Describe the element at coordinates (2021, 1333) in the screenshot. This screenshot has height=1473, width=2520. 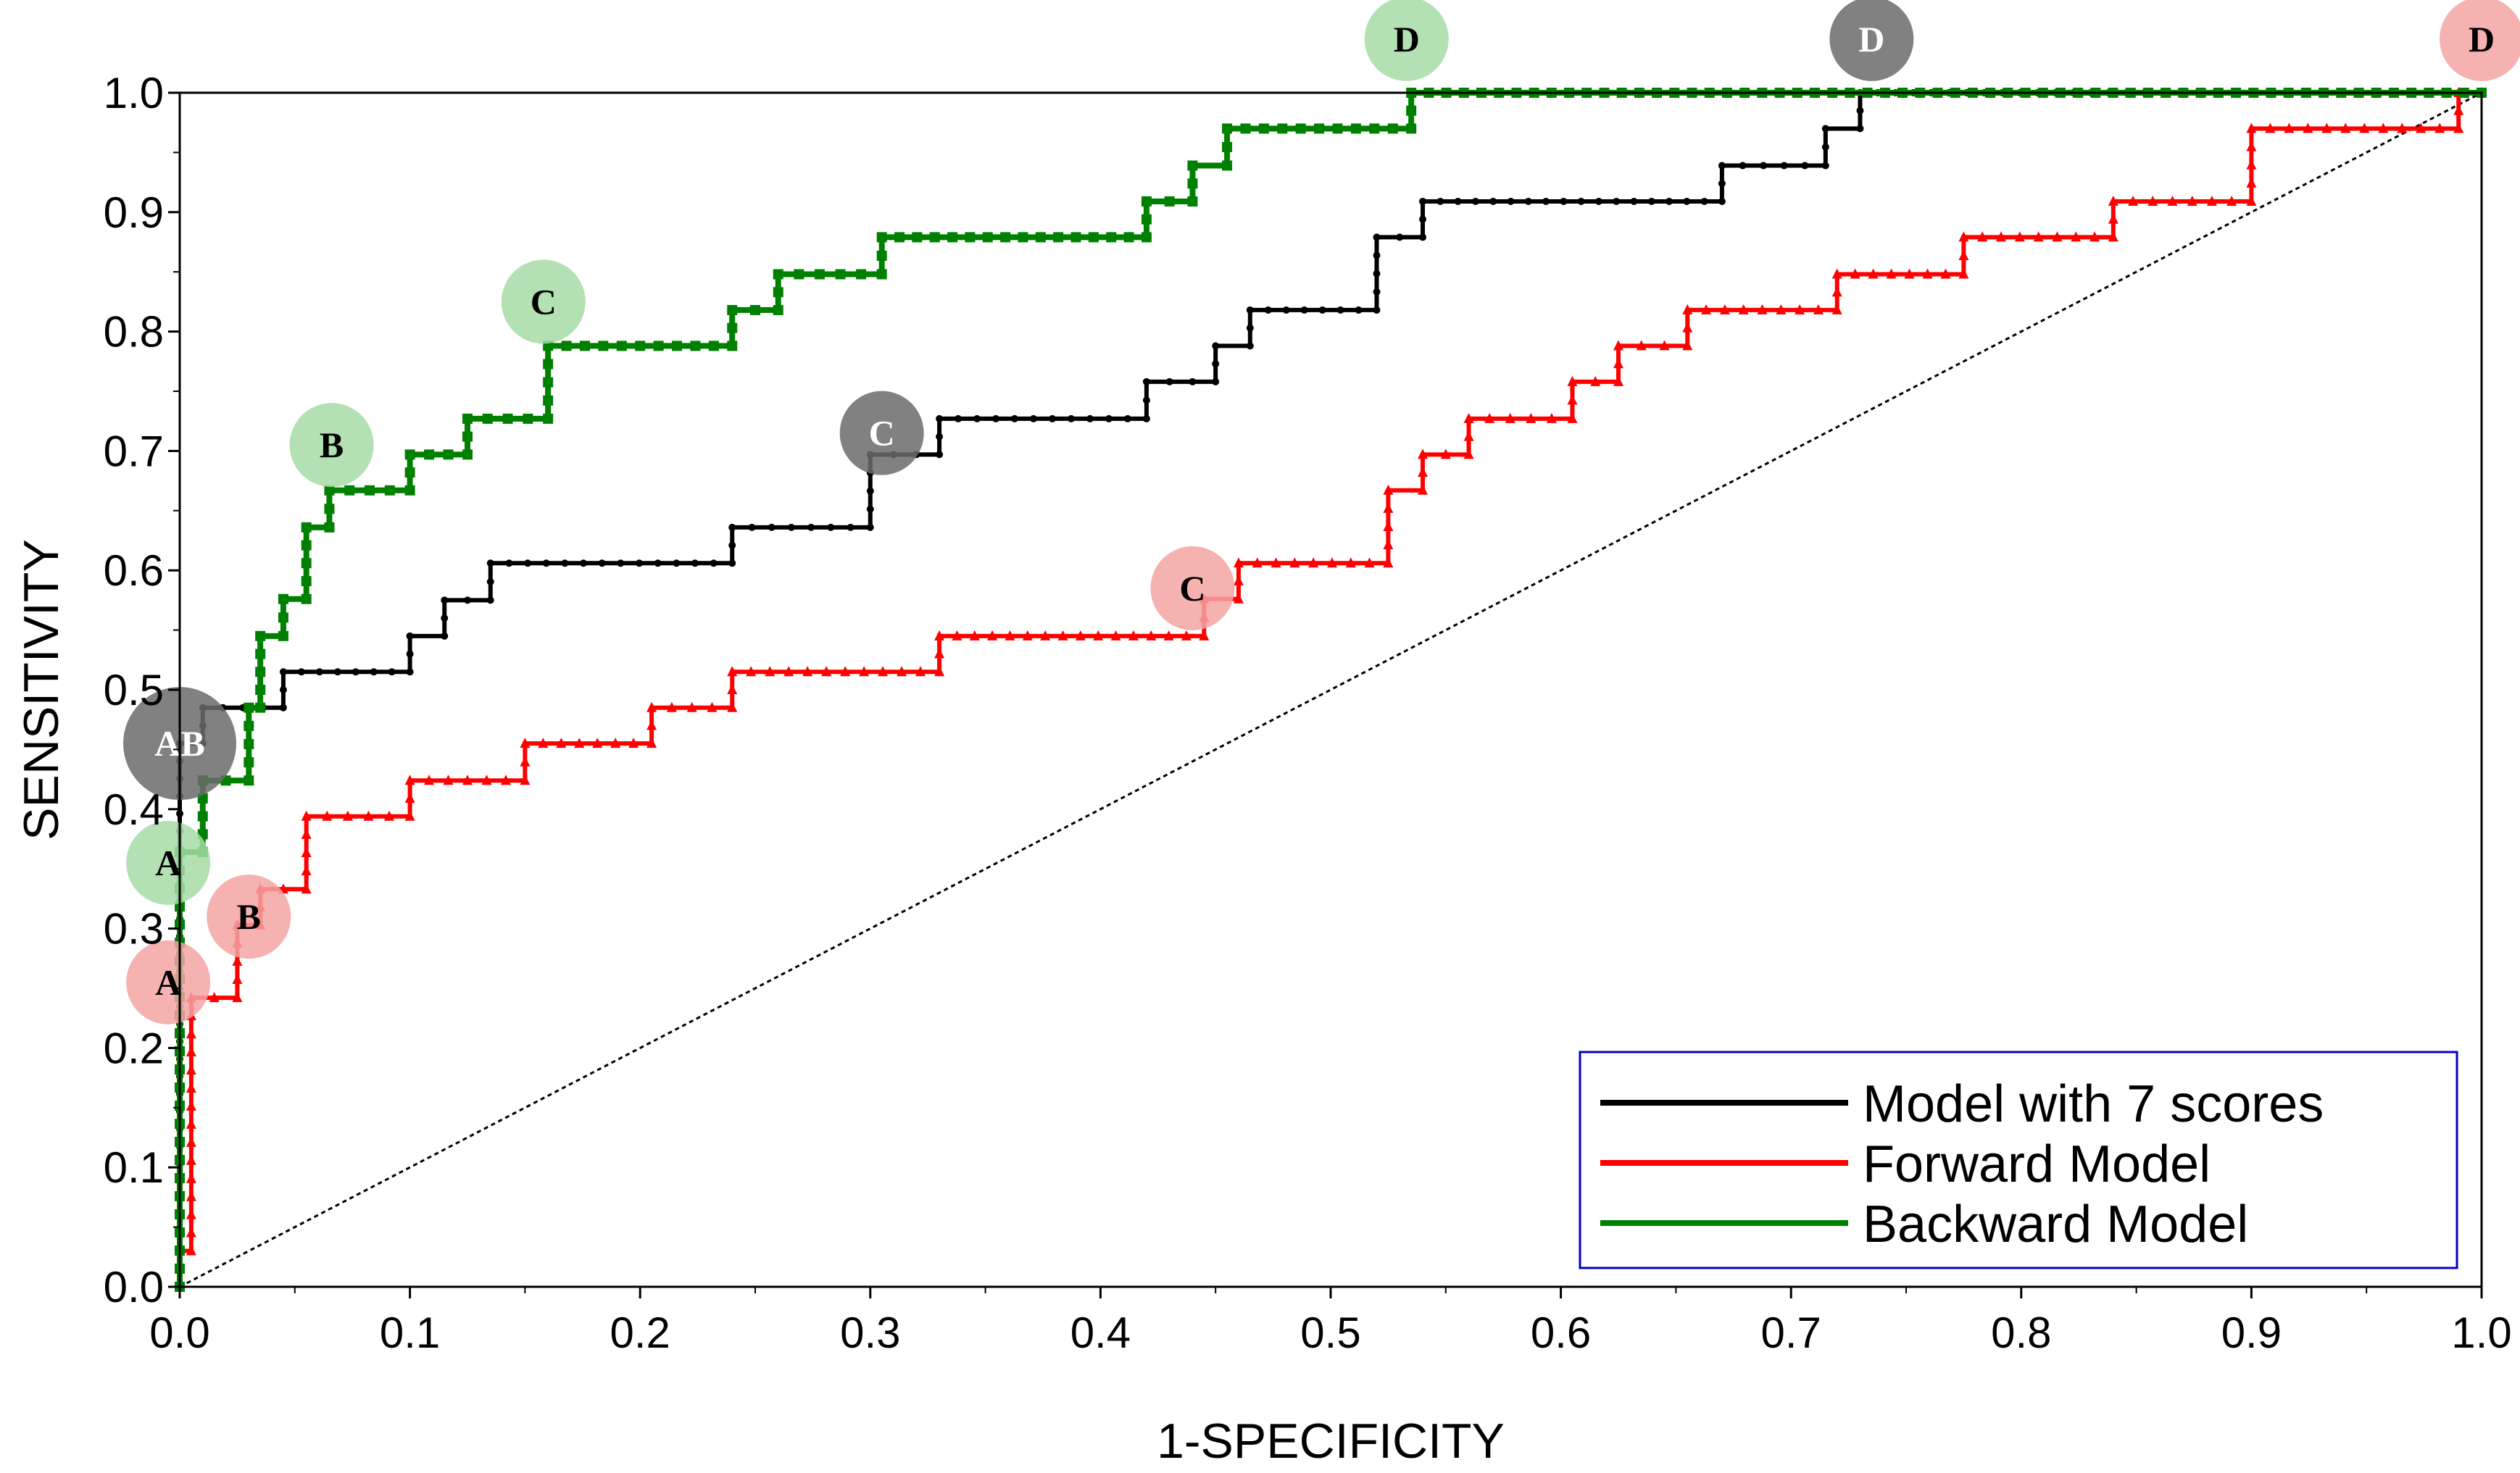
I see `x-tick-label: 0.8` at that location.